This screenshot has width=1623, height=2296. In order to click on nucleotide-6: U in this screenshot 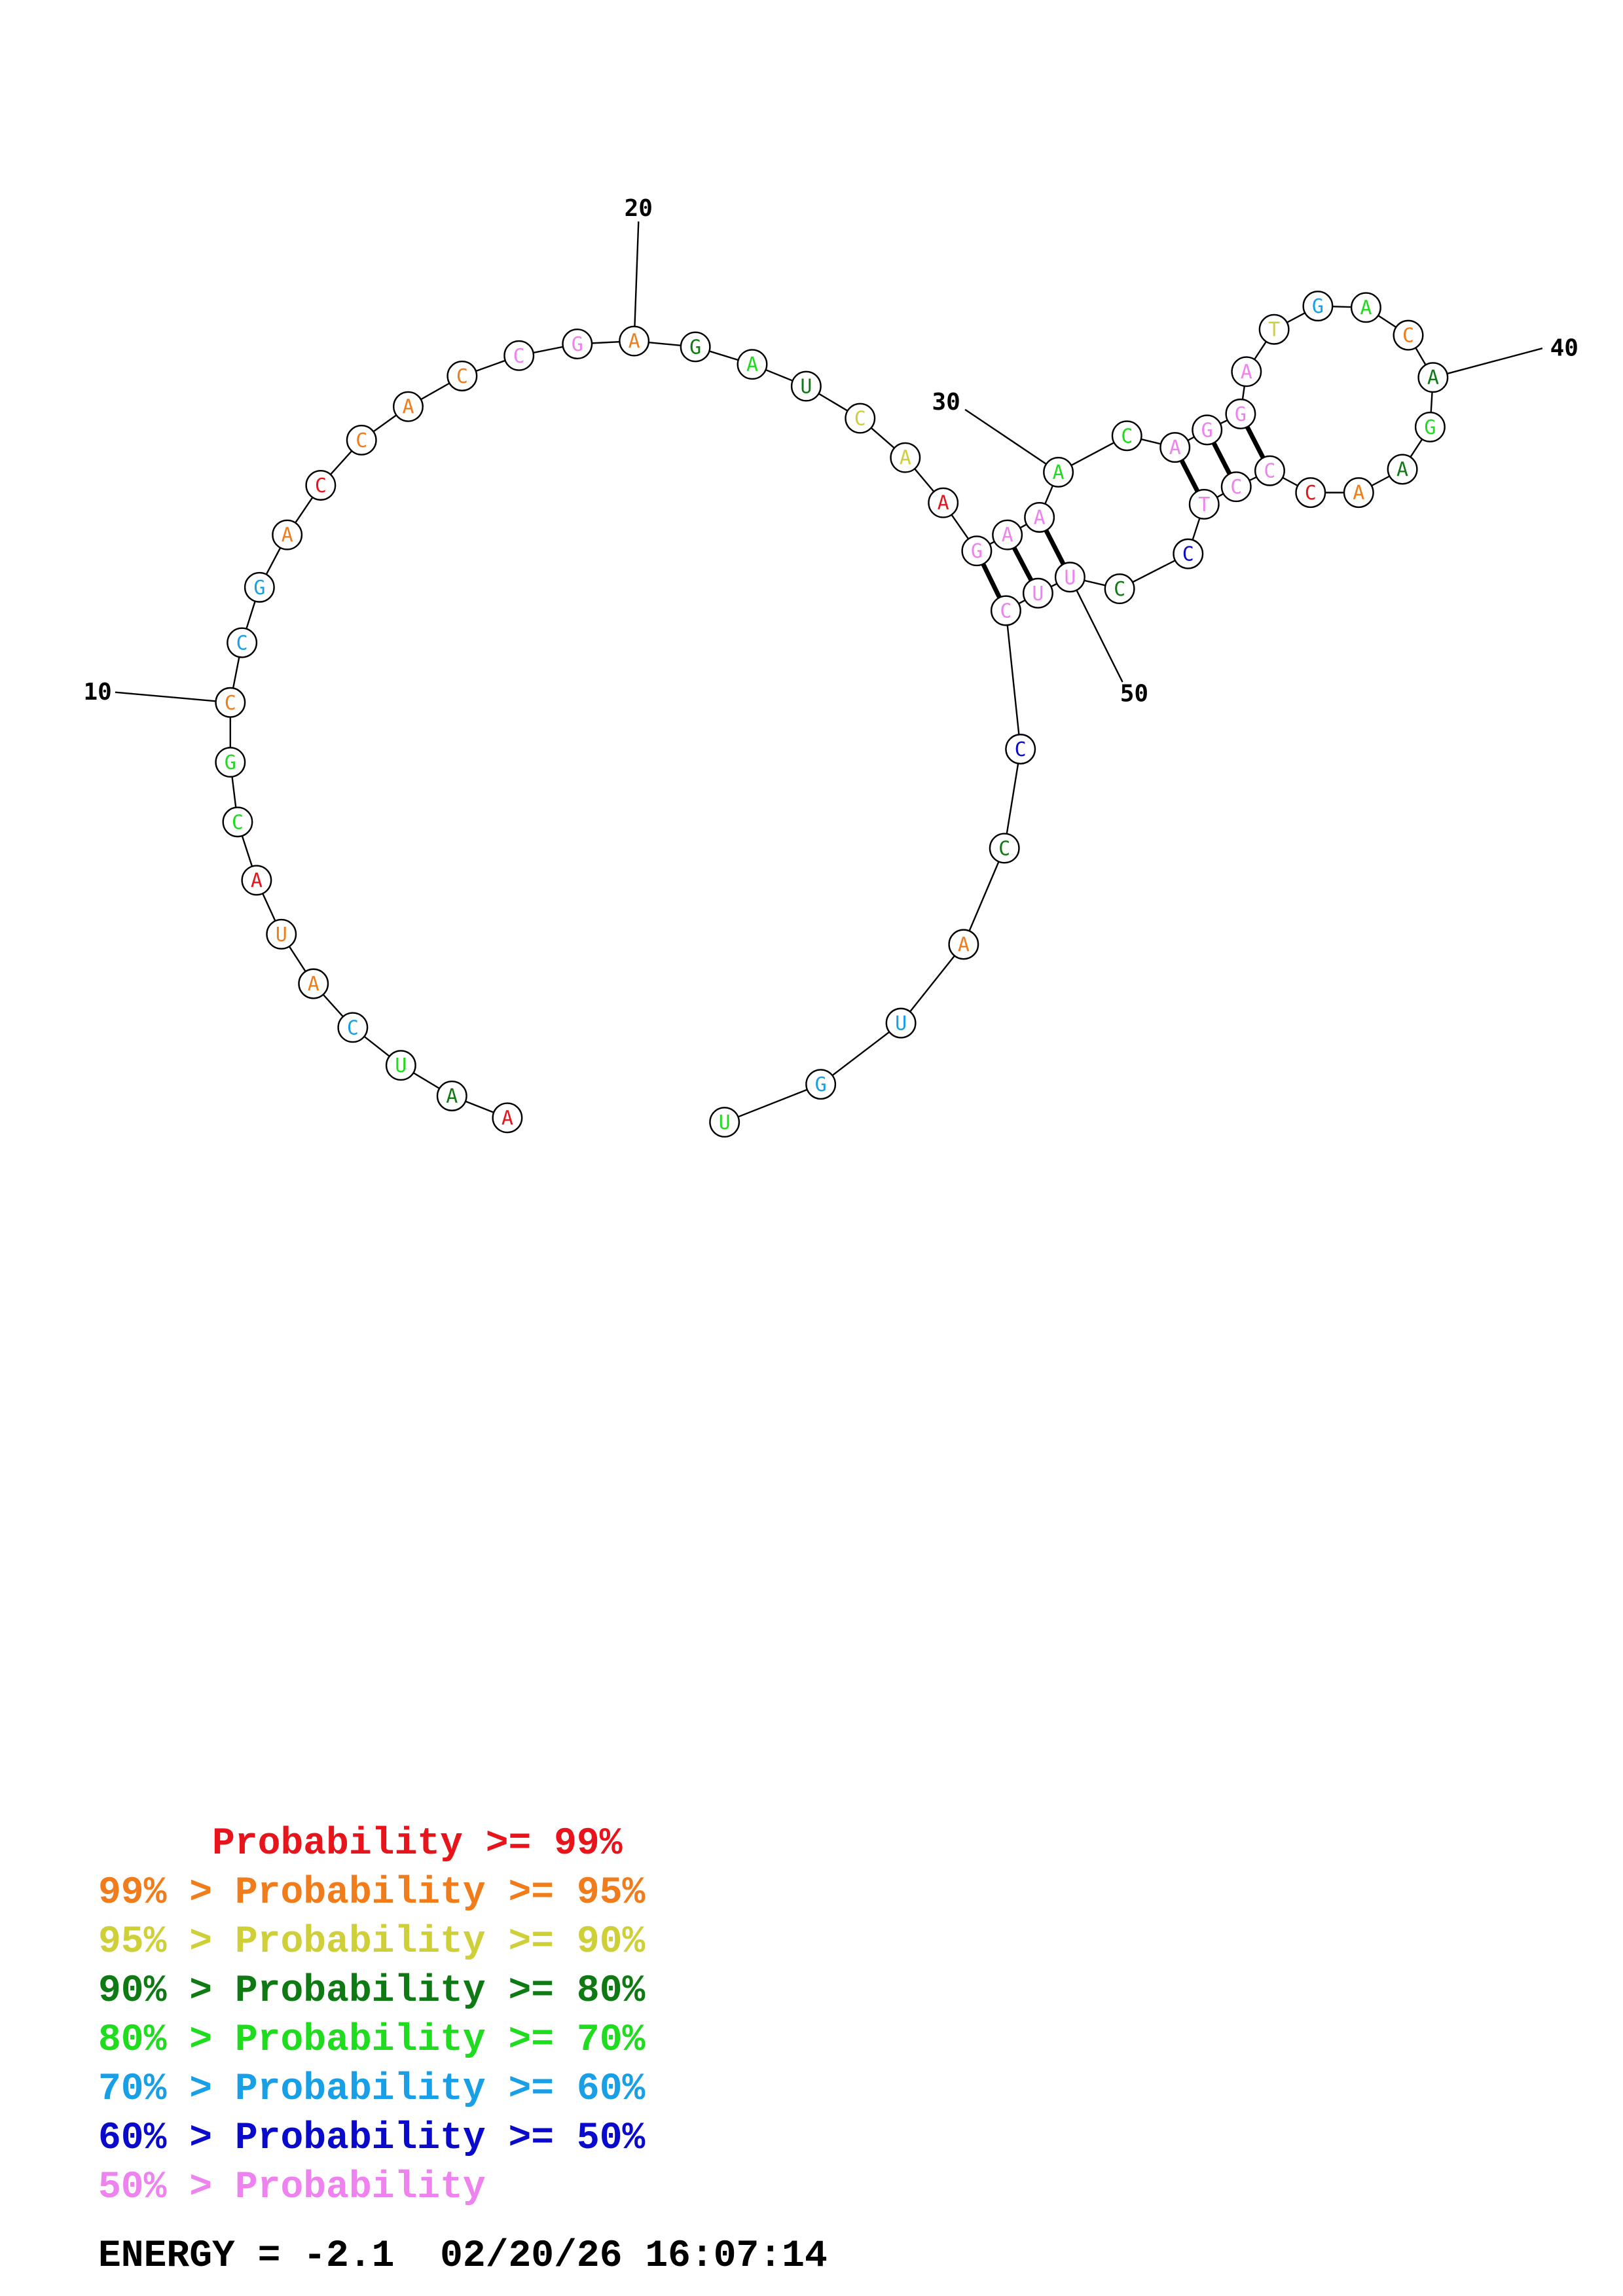, I will do `click(281, 934)`.